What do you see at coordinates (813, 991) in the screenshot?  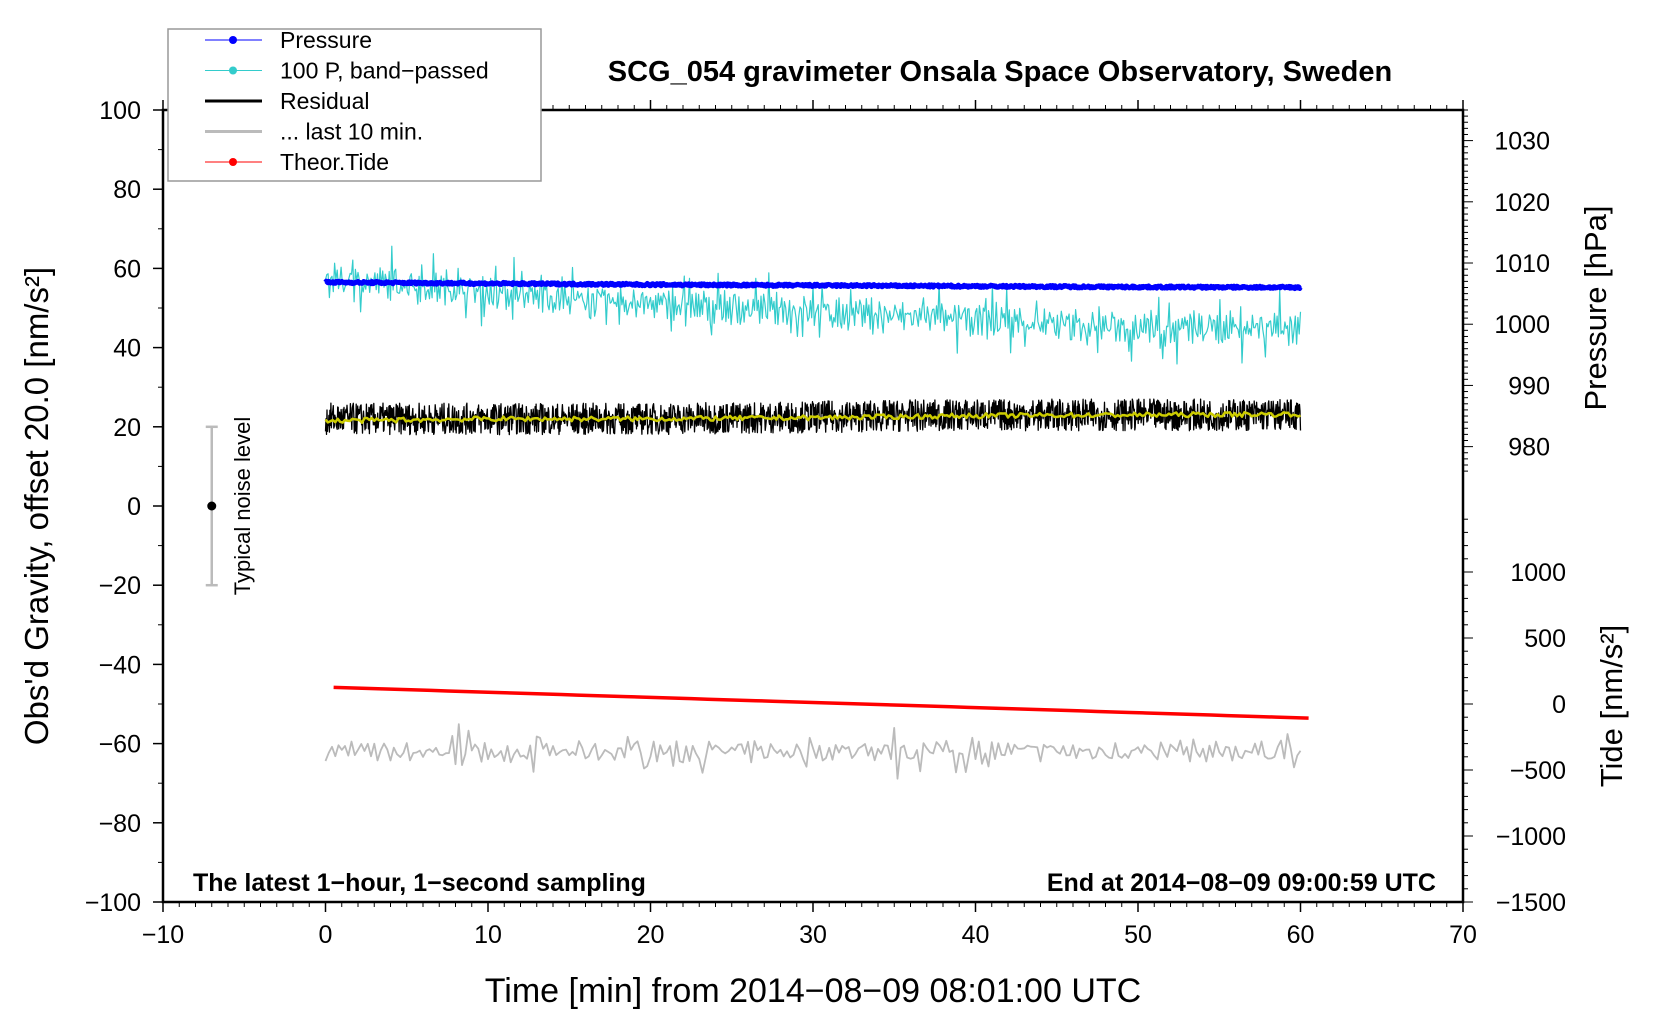 I see `x-axis-label: Time [min] from 2014−08−09 08:01:00 UTC` at bounding box center [813, 991].